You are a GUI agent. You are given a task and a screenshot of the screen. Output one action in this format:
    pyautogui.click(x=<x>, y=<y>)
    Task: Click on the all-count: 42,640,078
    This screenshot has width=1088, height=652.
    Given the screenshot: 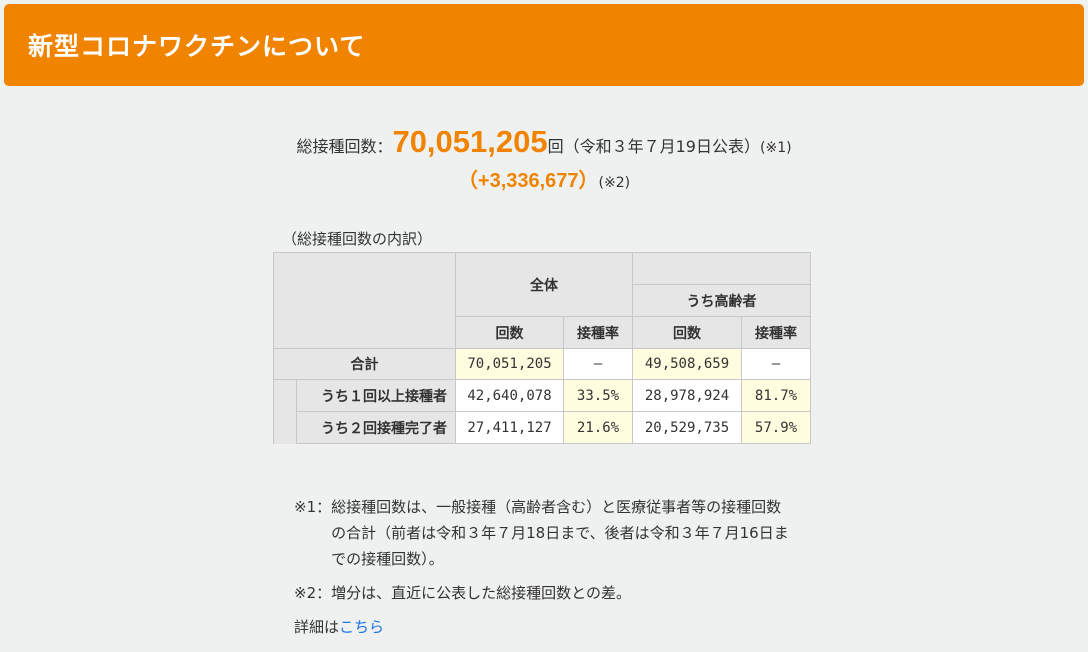 What is the action you would take?
    pyautogui.click(x=509, y=395)
    